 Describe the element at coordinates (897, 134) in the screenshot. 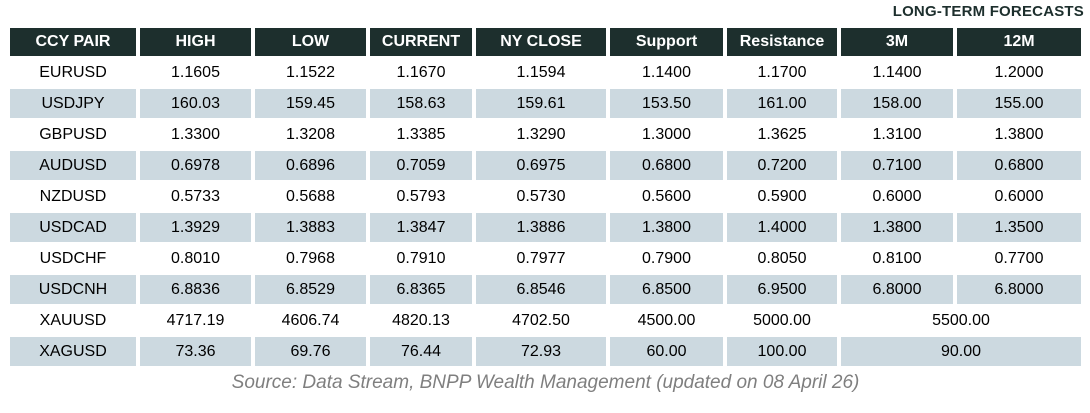

I see `value-cell: 1.3100` at that location.